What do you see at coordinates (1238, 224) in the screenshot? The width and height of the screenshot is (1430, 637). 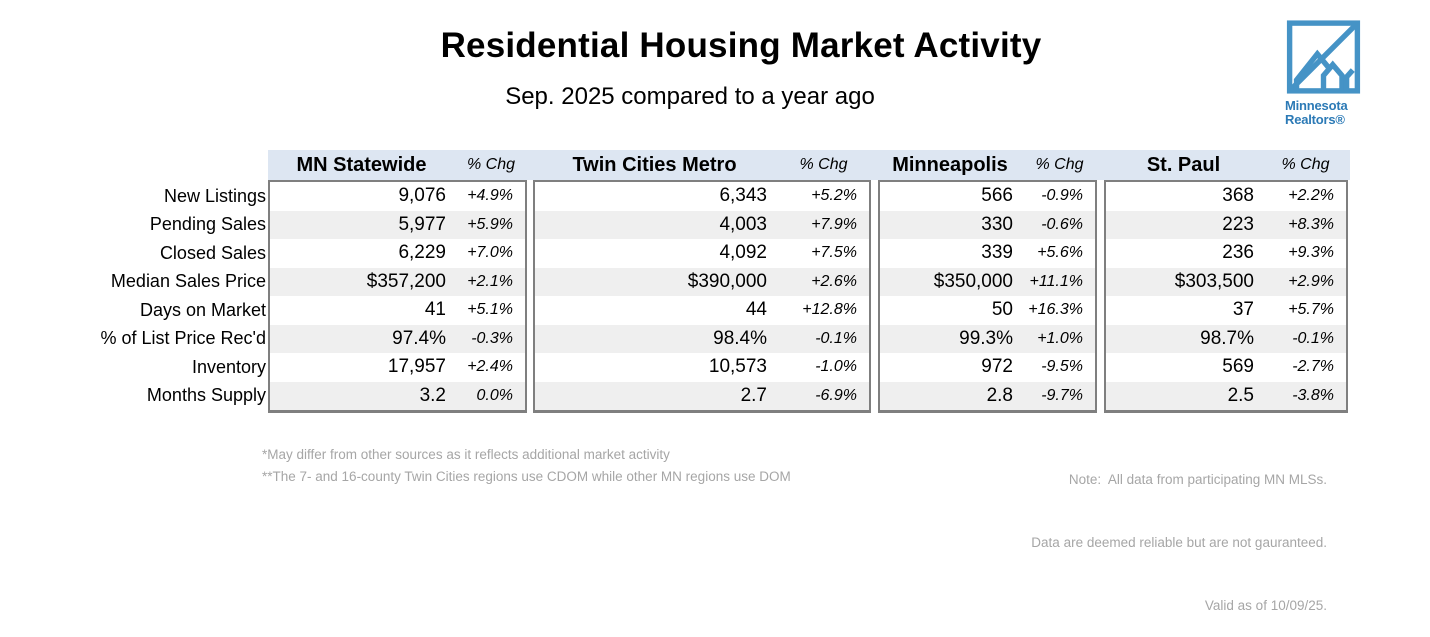 I see `metric-value: 223` at bounding box center [1238, 224].